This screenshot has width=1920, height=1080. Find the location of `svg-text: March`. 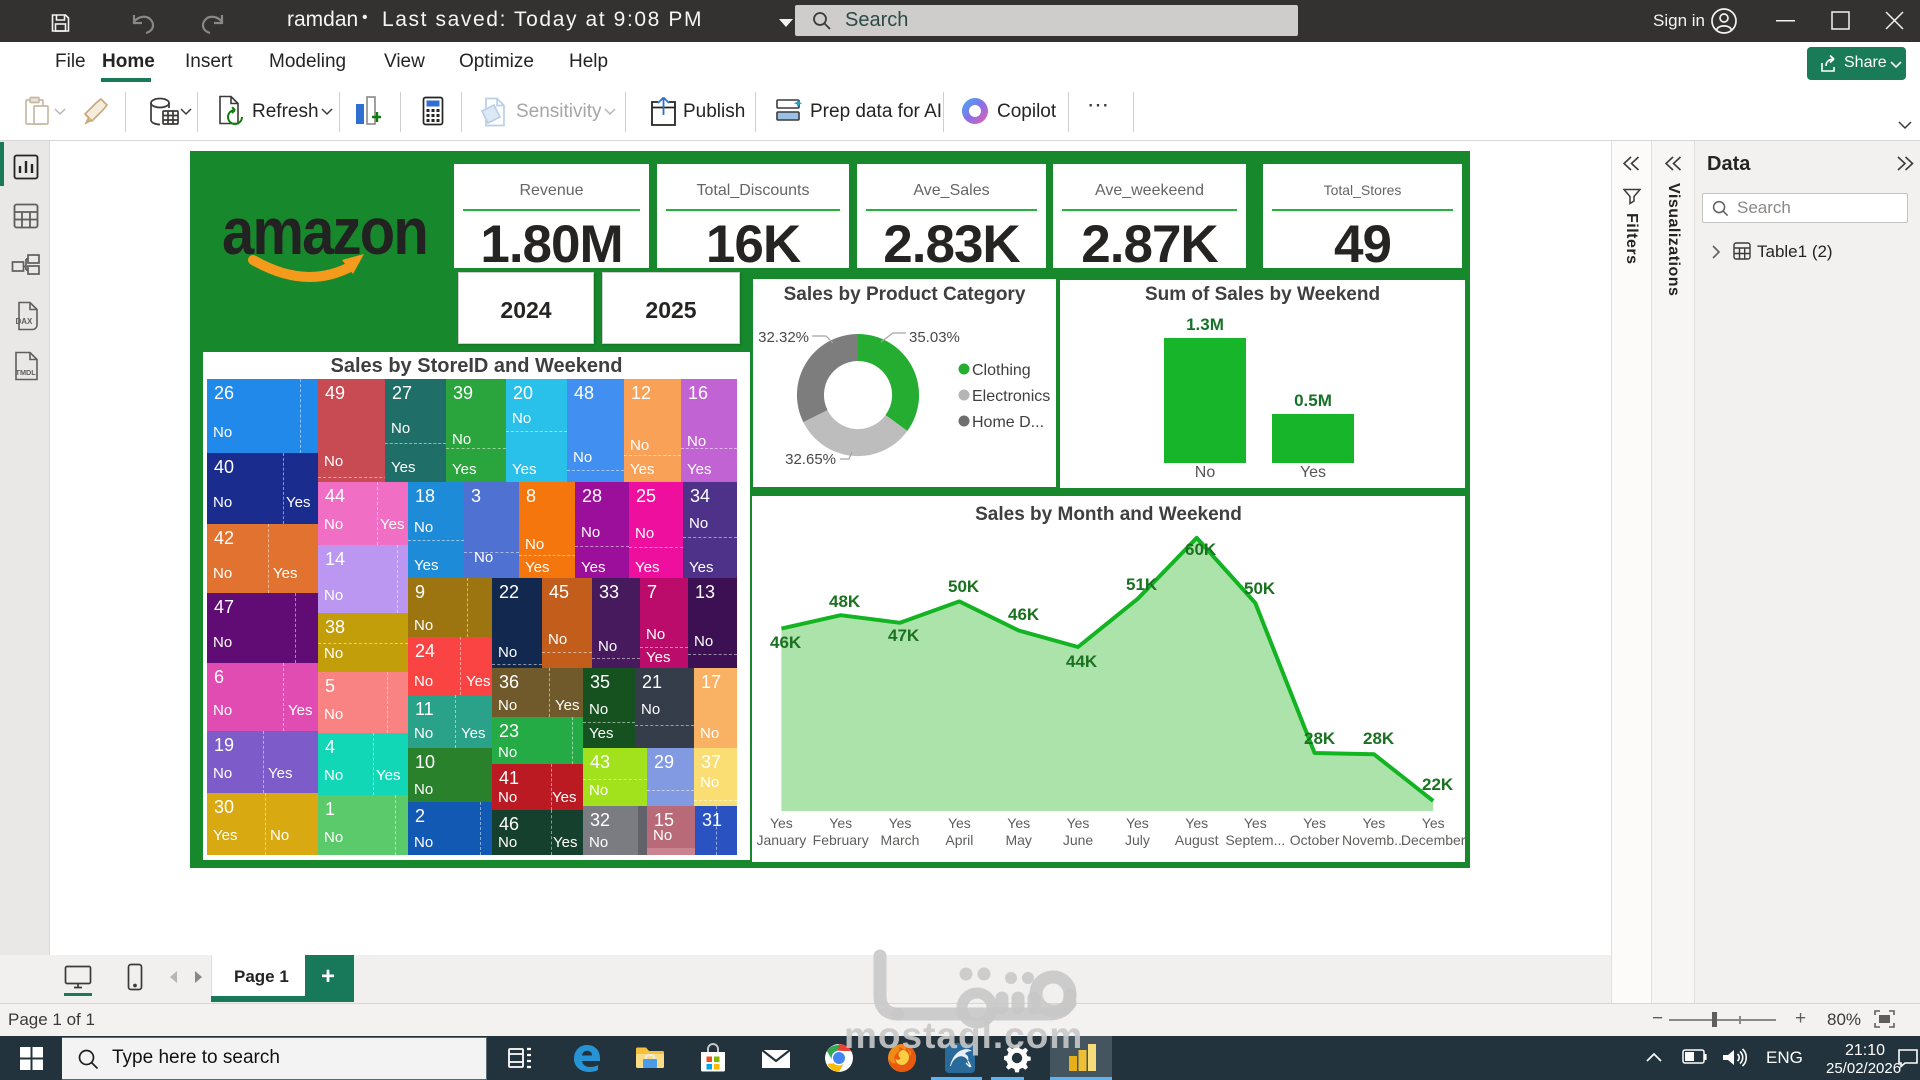

svg-text: March is located at coordinates (900, 840).